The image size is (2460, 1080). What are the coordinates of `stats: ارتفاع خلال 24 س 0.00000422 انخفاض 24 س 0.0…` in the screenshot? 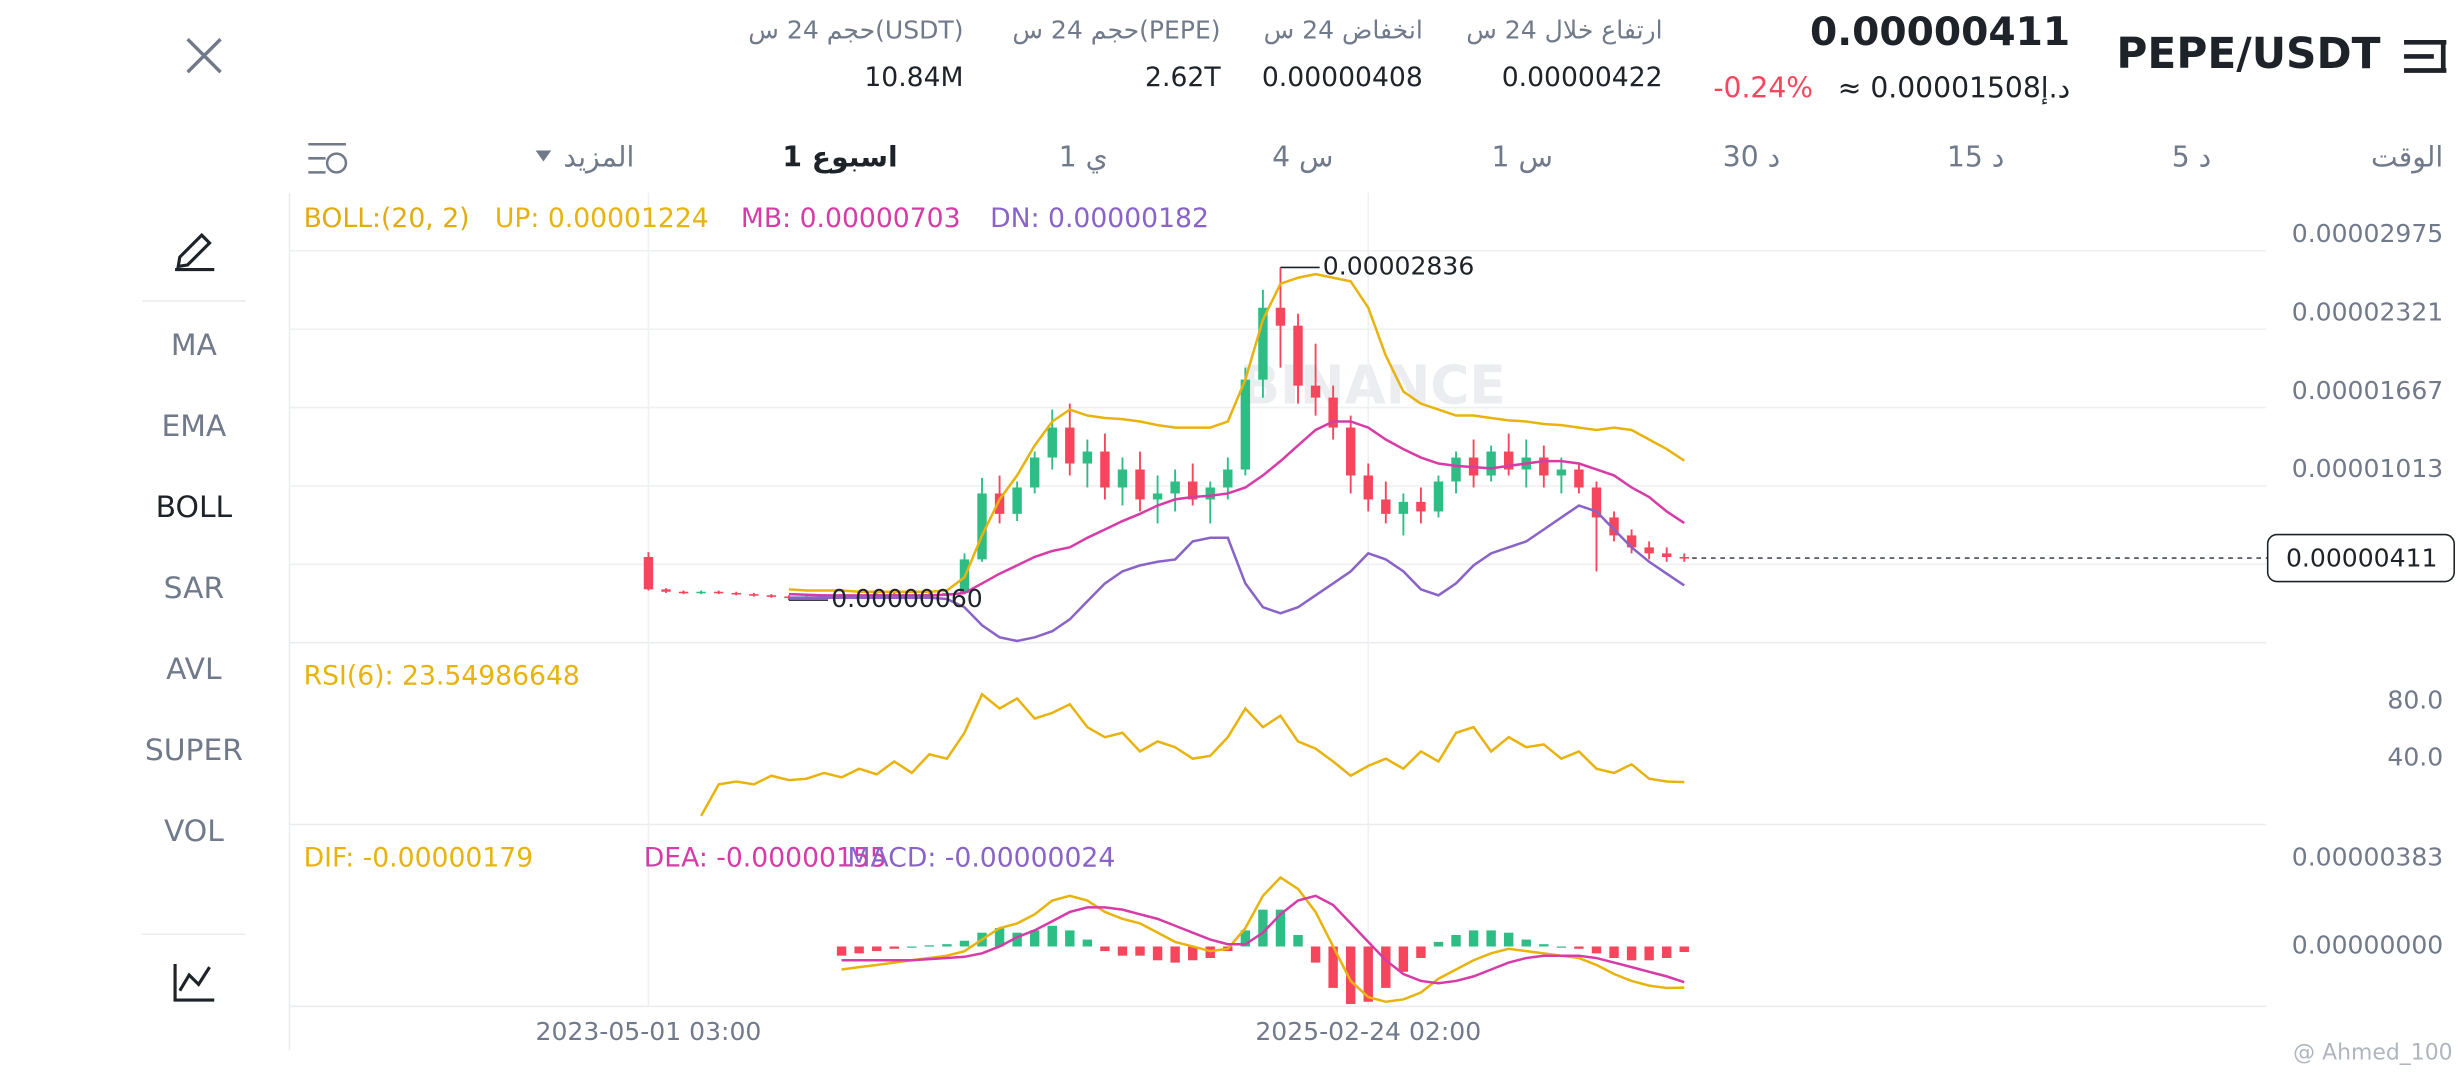 It's located at (1205, 54).